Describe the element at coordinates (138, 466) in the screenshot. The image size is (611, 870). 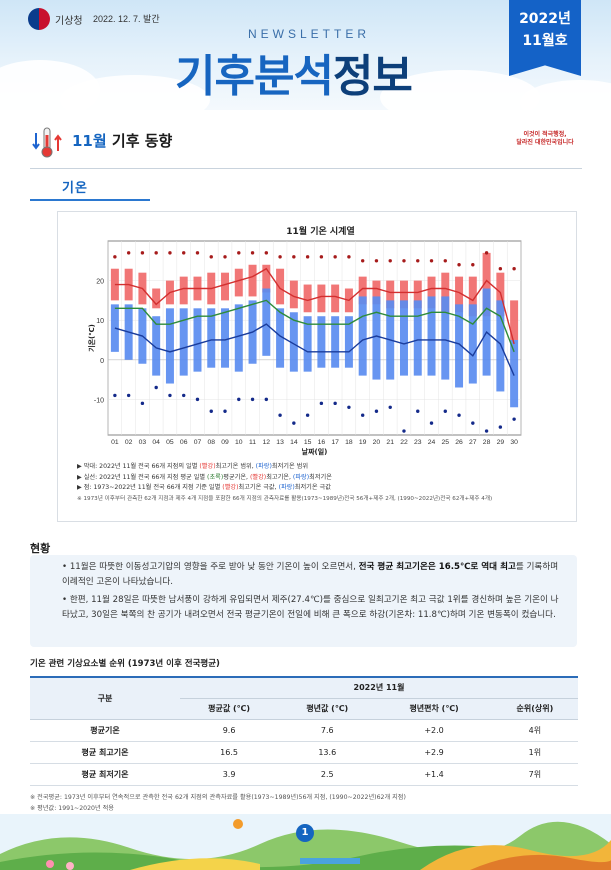
I see `legend-text: ▶ 막대: 2022년 11월 전국 66개 지점의 일별` at that location.